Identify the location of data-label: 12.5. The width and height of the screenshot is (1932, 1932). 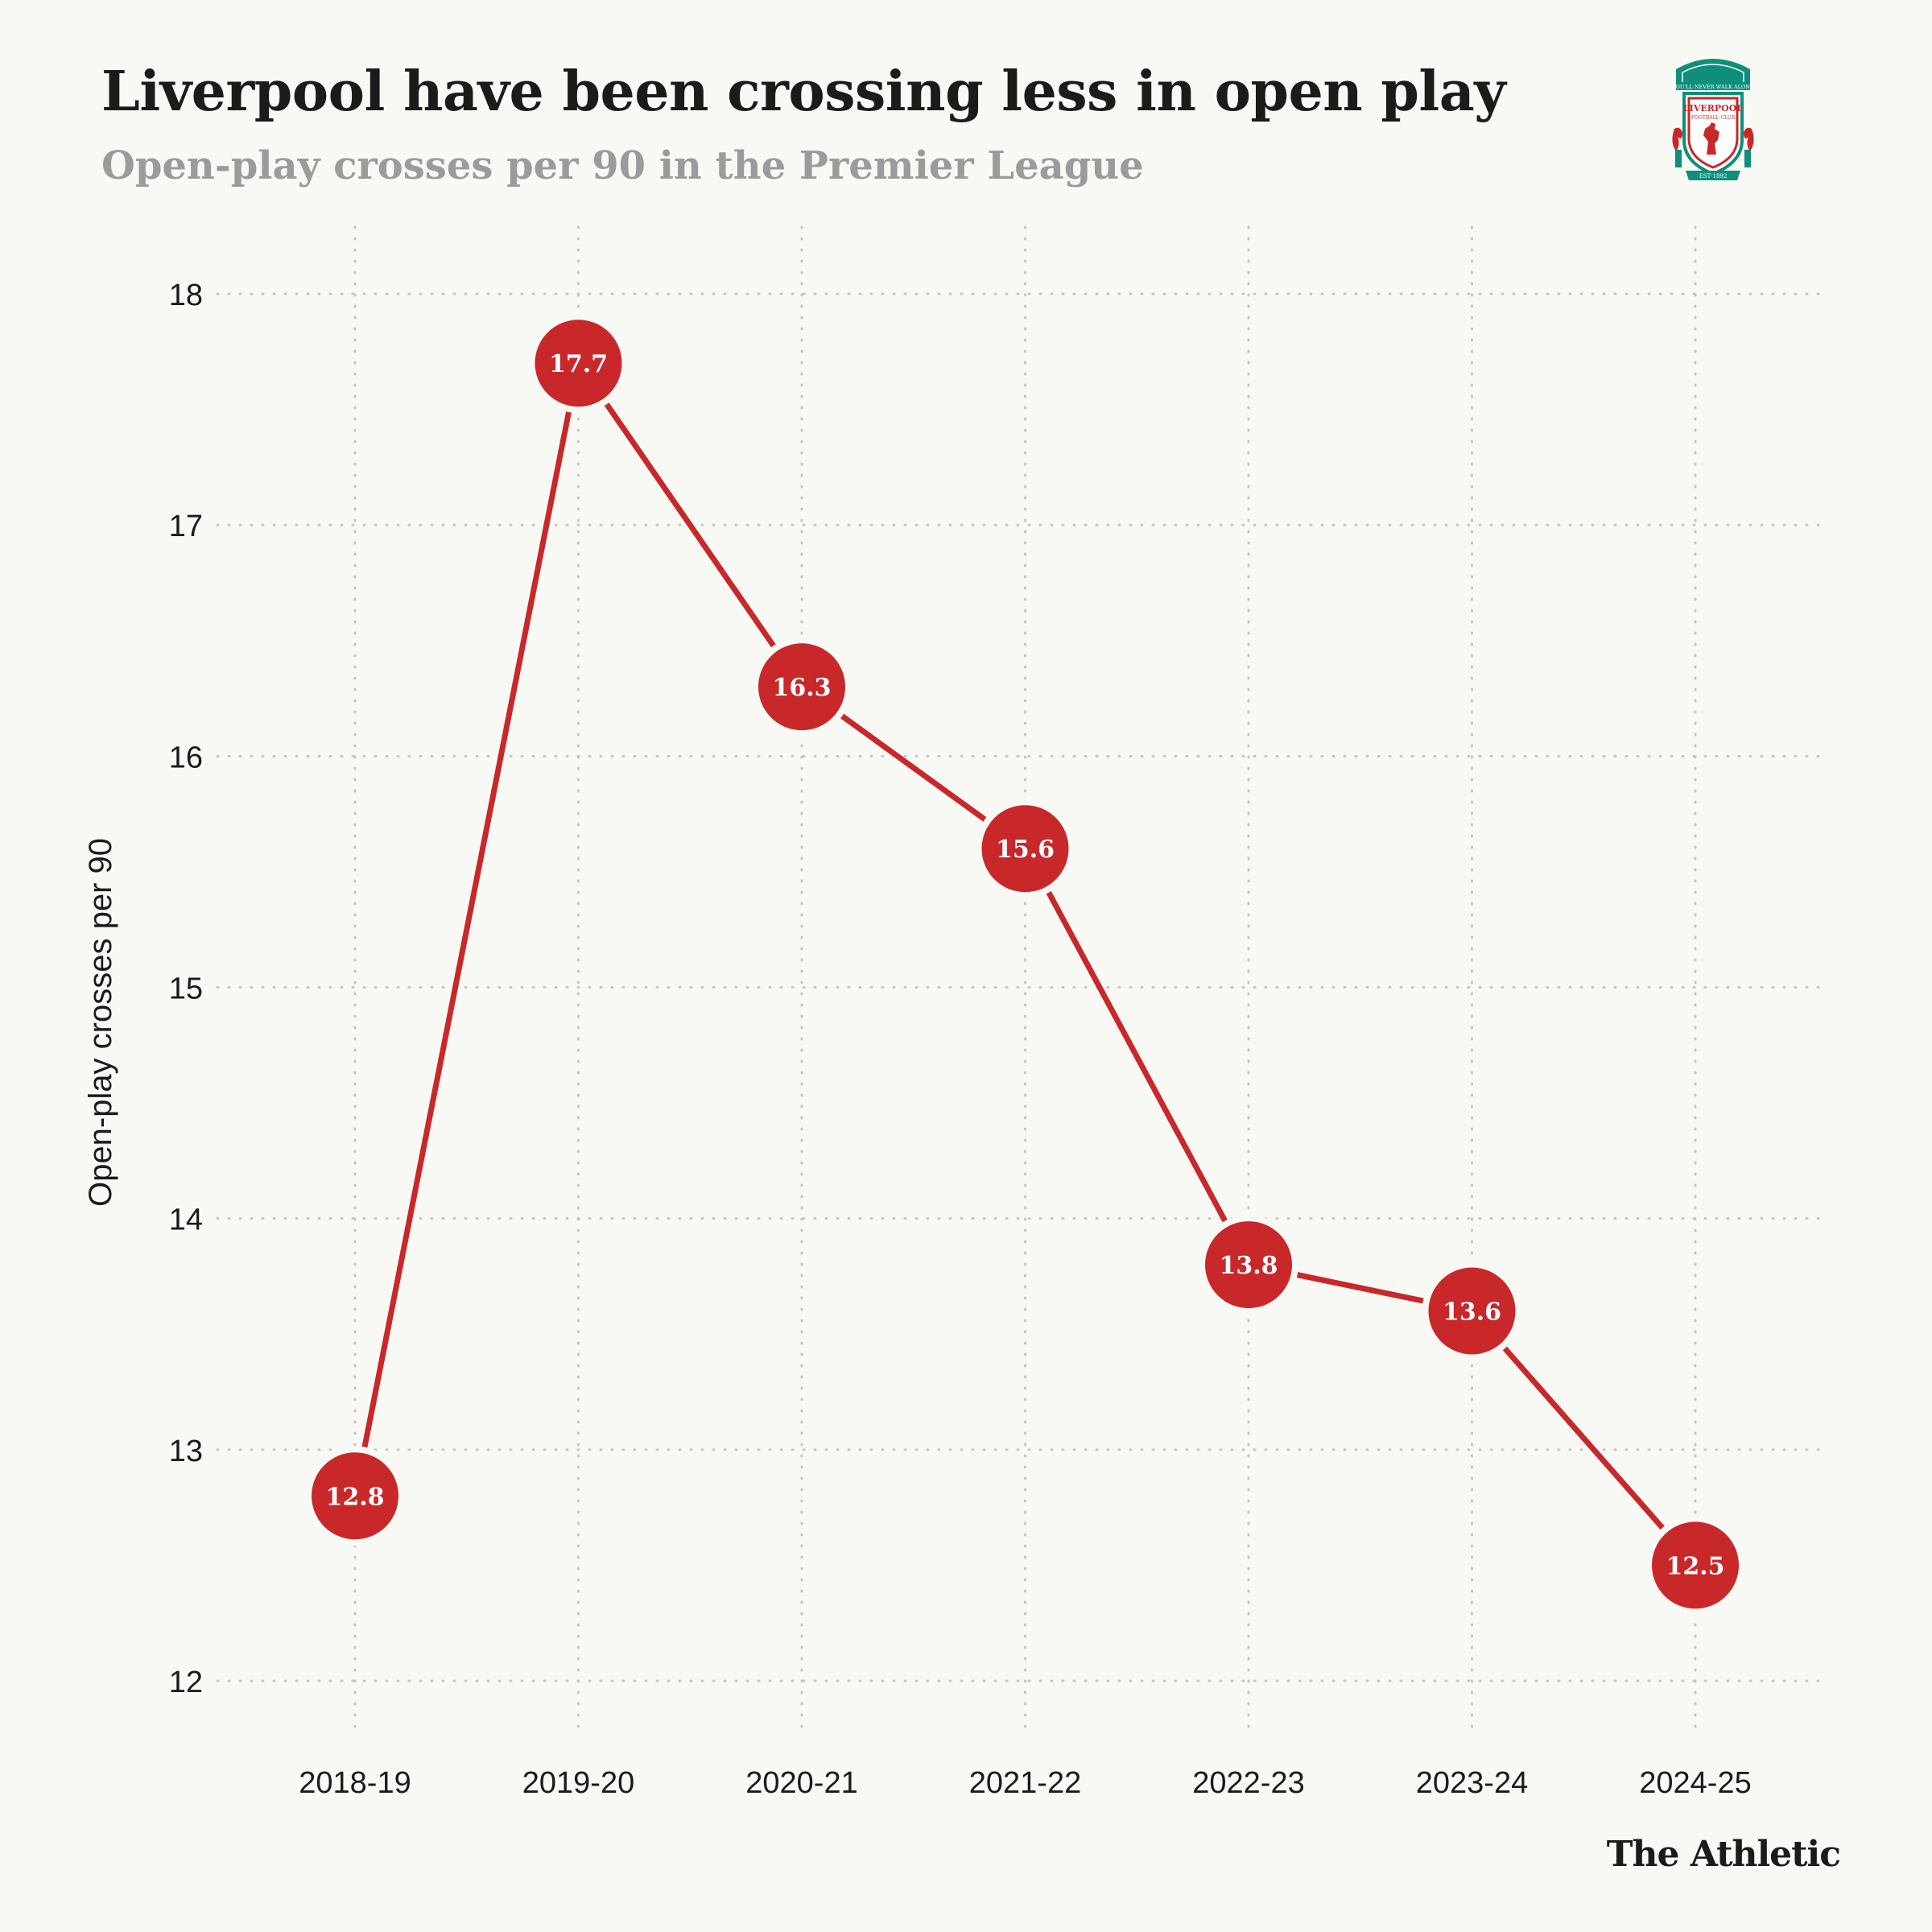
(1695, 1566).